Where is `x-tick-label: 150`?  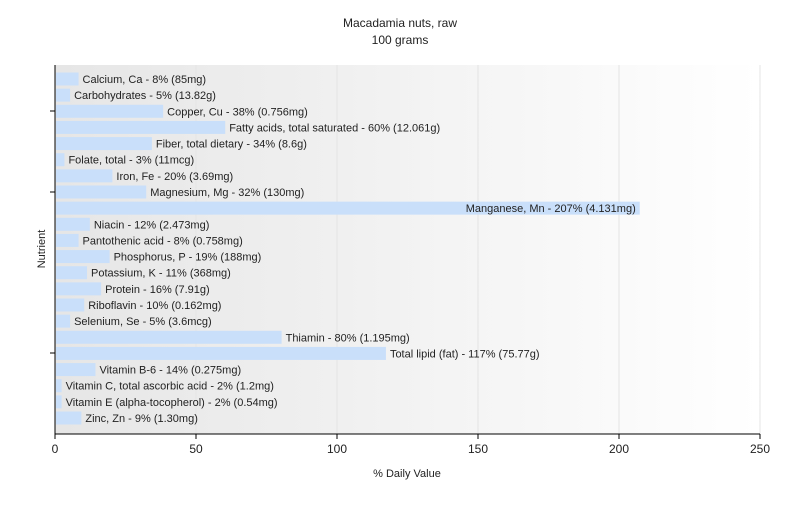 x-tick-label: 150 is located at coordinates (478, 449).